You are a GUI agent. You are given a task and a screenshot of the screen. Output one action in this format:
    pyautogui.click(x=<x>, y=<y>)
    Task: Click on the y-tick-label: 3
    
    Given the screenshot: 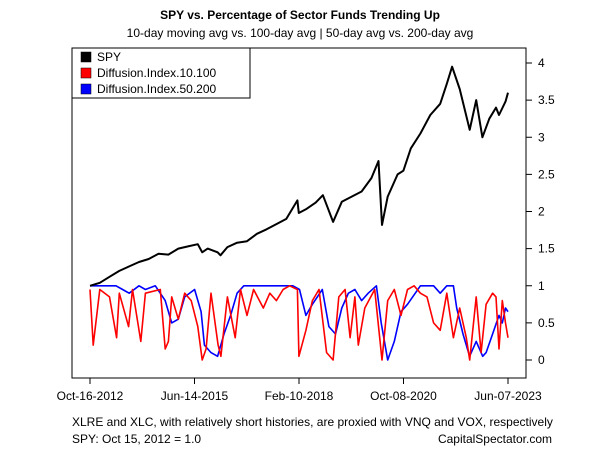 What is the action you would take?
    pyautogui.click(x=541, y=137)
    